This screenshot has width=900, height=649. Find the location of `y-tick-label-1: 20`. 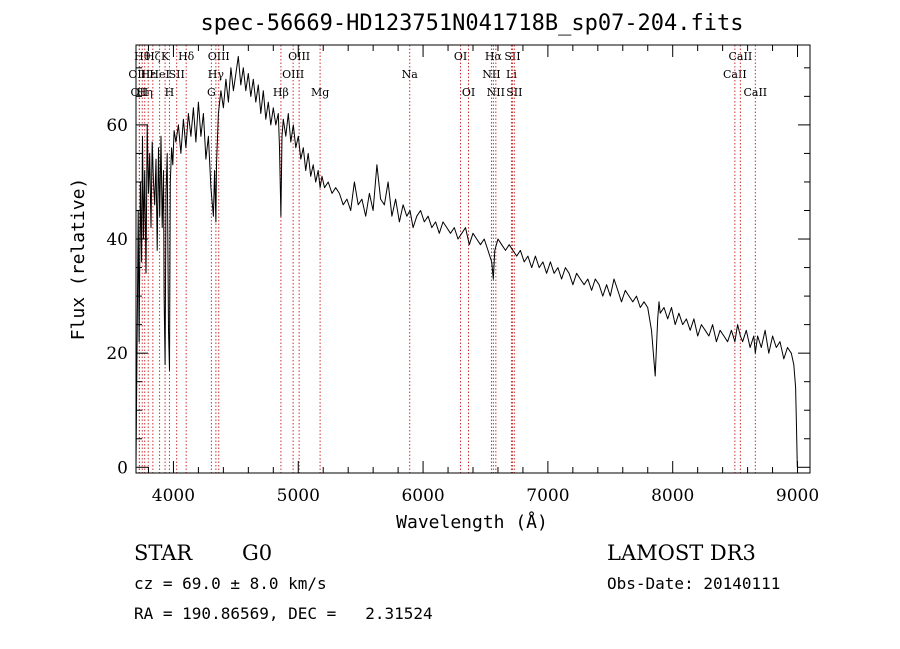

y-tick-label-1: 20 is located at coordinates (117, 354).